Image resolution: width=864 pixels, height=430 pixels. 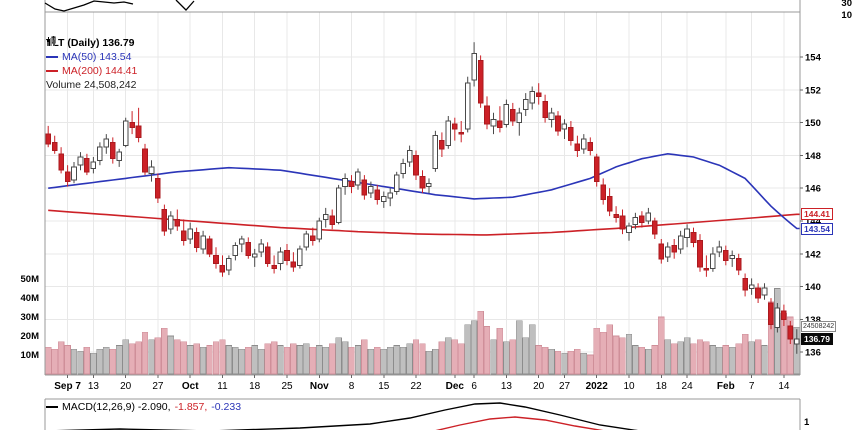 What do you see at coordinates (813, 90) in the screenshot?
I see `price-axis-label: 152` at bounding box center [813, 90].